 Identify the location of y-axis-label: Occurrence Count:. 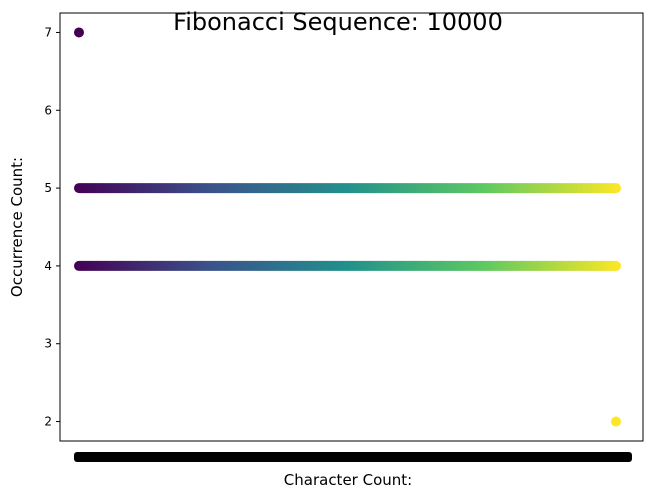
(17, 227).